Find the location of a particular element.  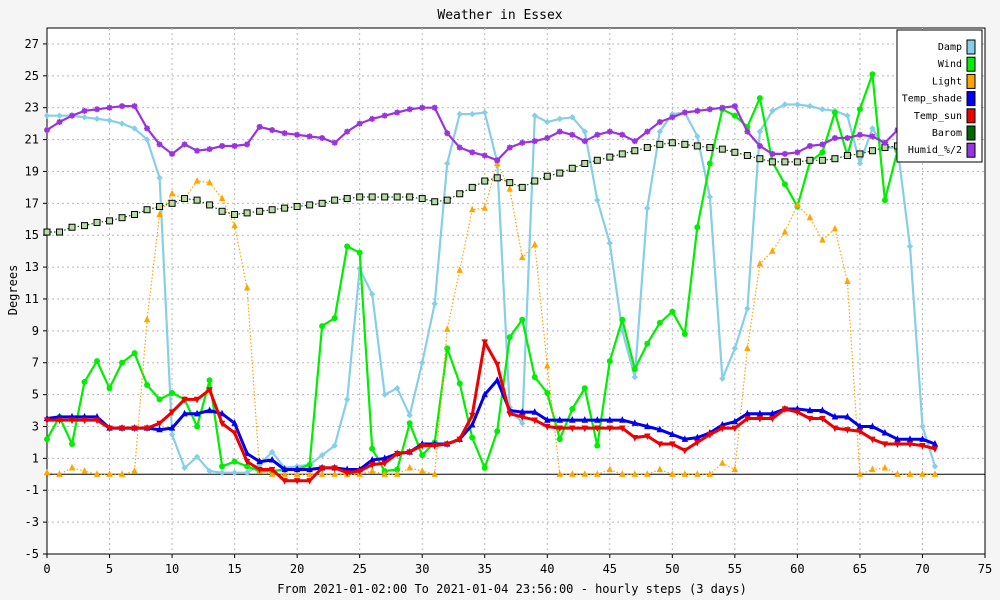

y-tick-label: 23 is located at coordinates (32, 108).